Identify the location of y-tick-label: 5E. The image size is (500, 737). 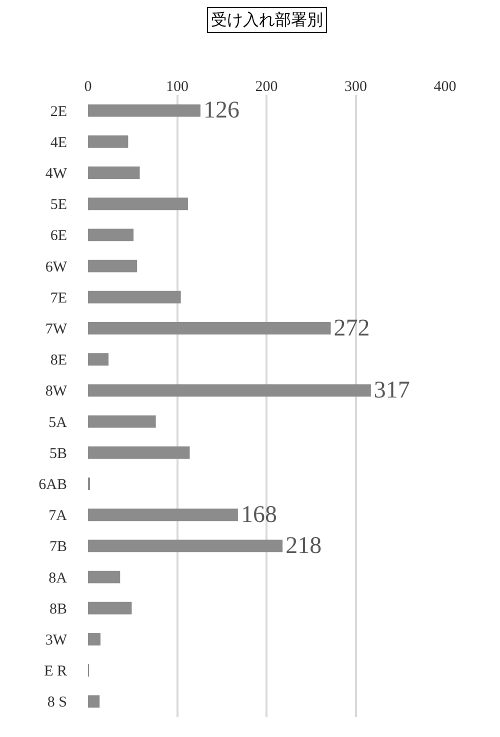
(58, 205).